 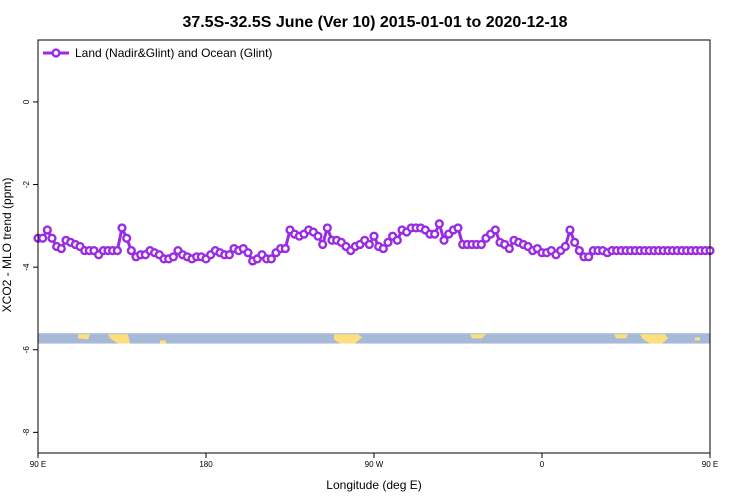 I want to click on data-layer, so click(x=374, y=242).